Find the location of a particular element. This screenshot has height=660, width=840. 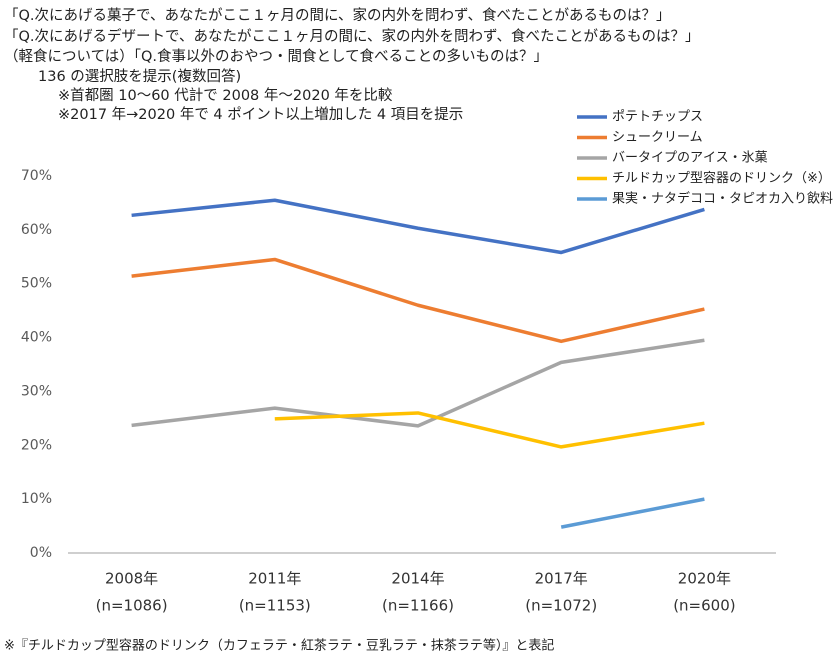

header-line: ※2017 年→2020 年で 4 ポイント以上増加した 4 項目を提示 is located at coordinates (260, 114).